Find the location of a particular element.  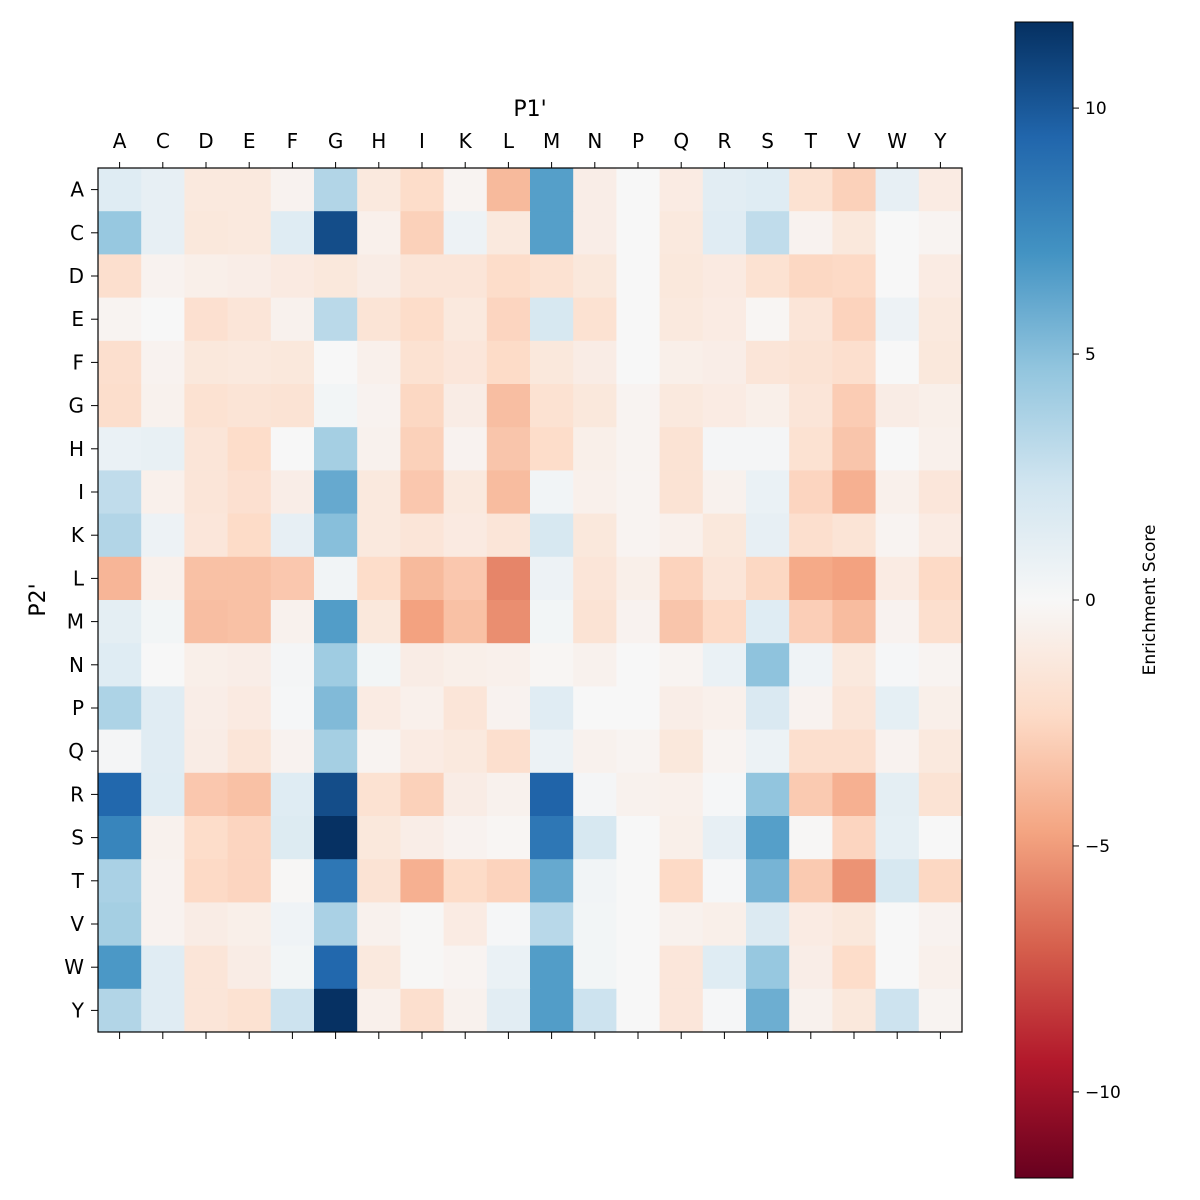

x-tick-label: G is located at coordinates (336, 141).